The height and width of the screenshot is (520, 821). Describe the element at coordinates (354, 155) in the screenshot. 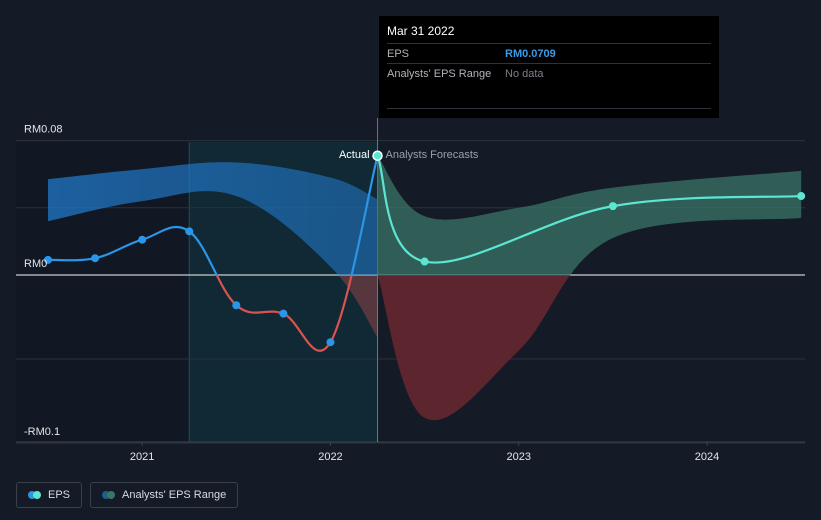

I see `actual-label: Actual` at that location.